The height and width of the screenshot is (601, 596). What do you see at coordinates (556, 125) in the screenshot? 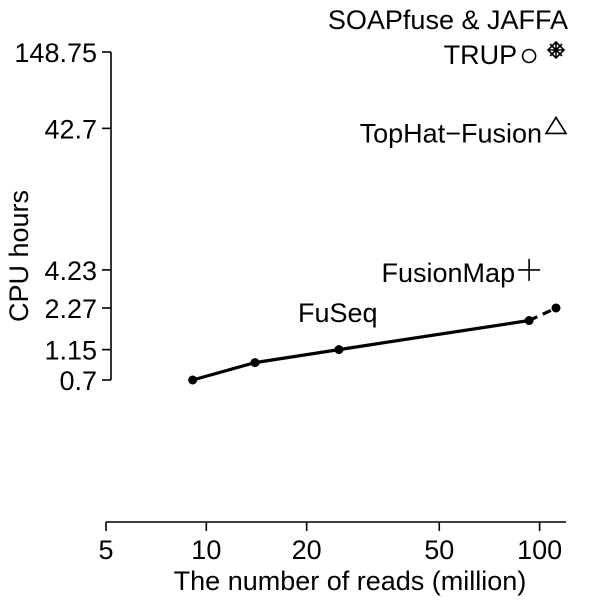
I see `triangle-marker` at bounding box center [556, 125].